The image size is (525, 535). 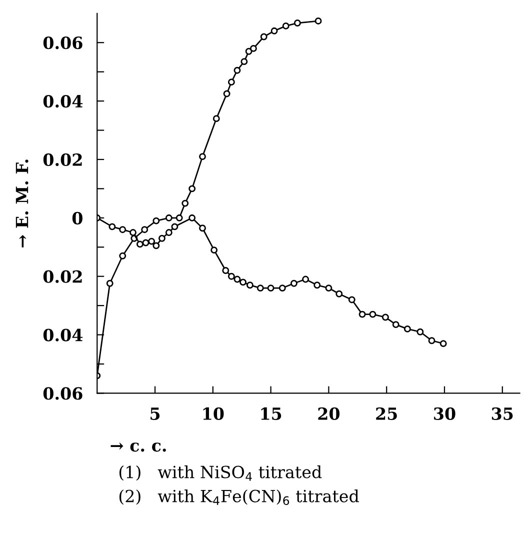 I want to click on x-tick-label: 10, so click(x=213, y=413).